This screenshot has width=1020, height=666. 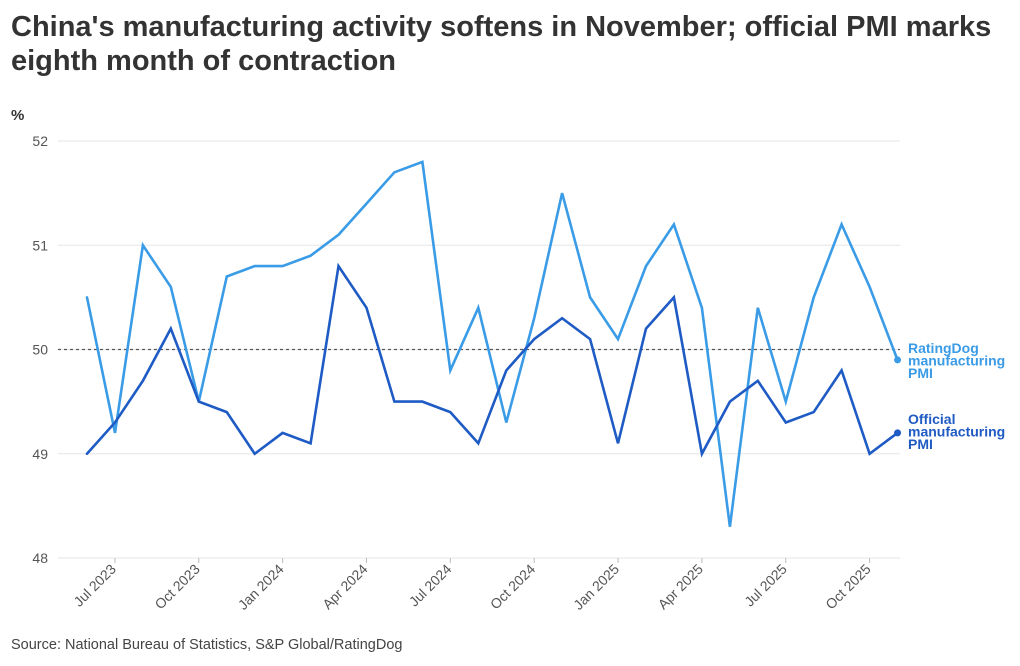 I want to click on legend-ratingdog: RatingDog manufacturing PMI, so click(x=956, y=360).